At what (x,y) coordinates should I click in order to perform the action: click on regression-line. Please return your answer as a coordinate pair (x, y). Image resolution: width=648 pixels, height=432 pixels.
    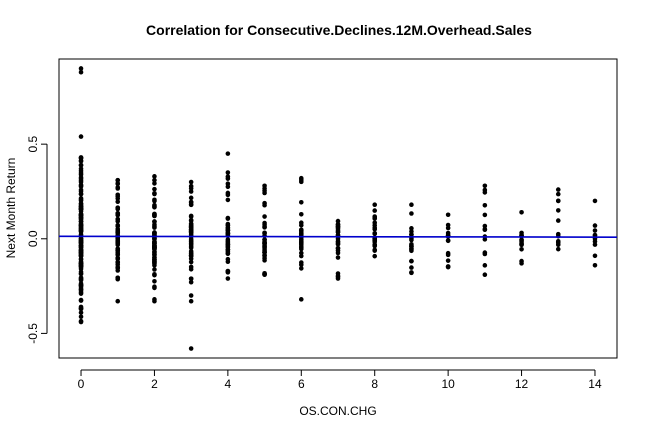
    Looking at the image, I should click on (338, 236).